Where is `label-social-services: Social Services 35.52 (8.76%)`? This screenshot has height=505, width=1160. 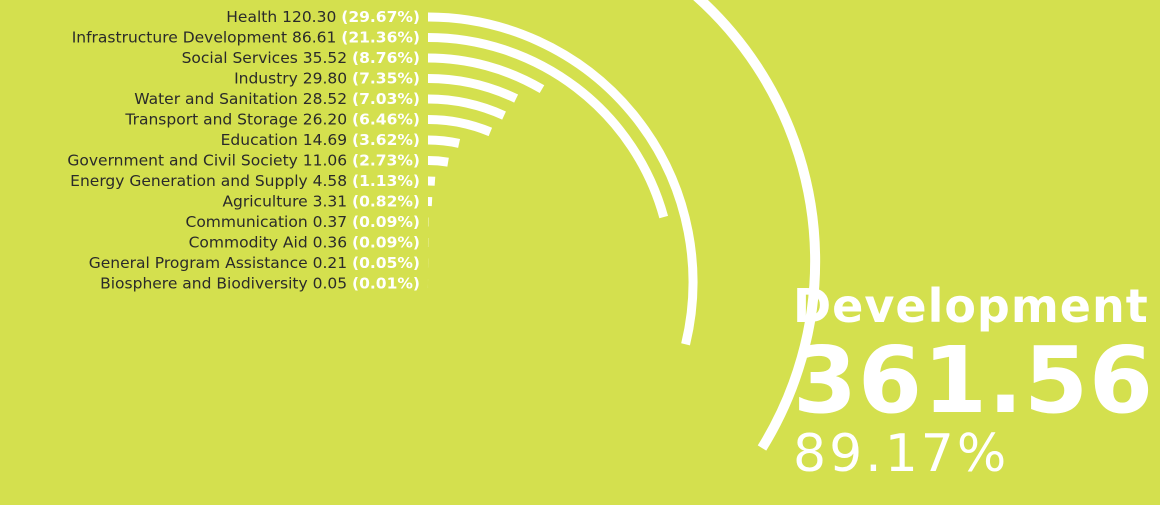 label-social-services: Social Services 35.52 (8.76%) is located at coordinates (301, 58).